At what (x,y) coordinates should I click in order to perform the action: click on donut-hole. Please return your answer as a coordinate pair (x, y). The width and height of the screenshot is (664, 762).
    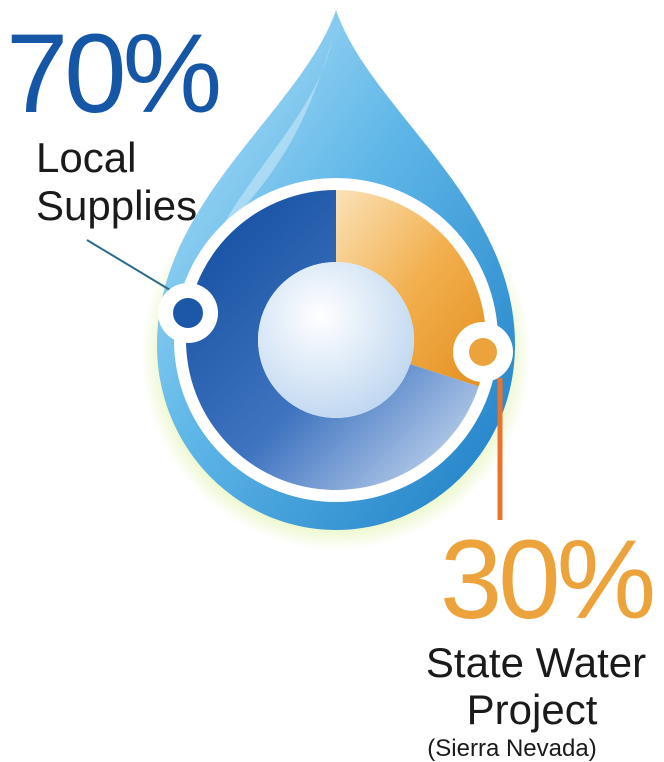
    Looking at the image, I should click on (336, 340).